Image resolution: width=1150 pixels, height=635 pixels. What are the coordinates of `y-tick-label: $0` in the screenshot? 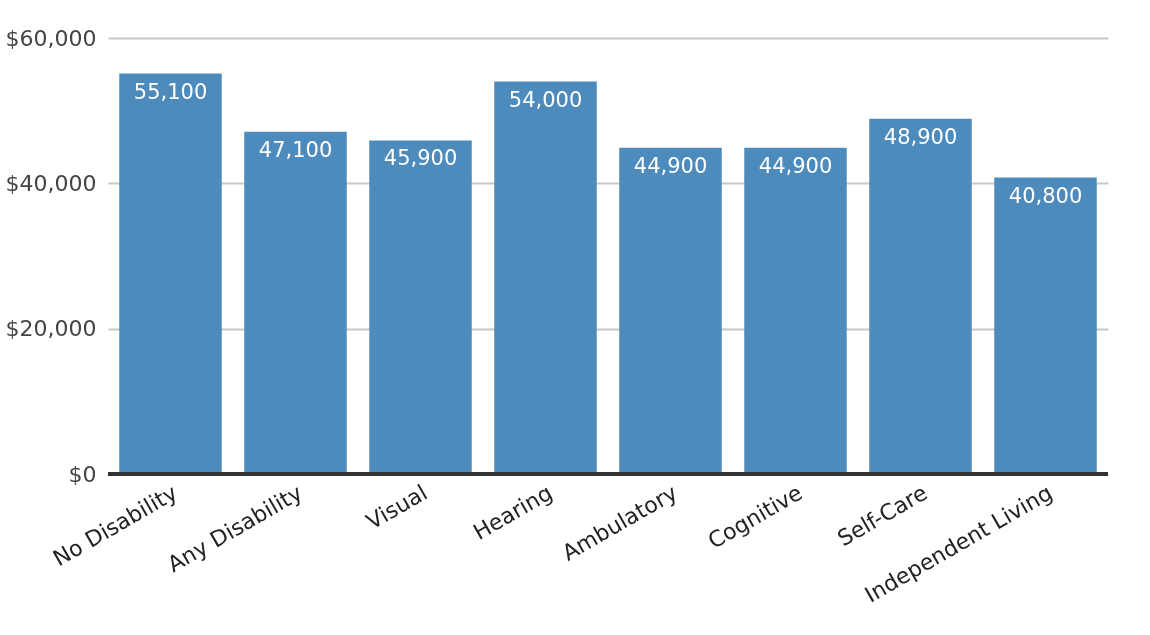 It's located at (82, 474).